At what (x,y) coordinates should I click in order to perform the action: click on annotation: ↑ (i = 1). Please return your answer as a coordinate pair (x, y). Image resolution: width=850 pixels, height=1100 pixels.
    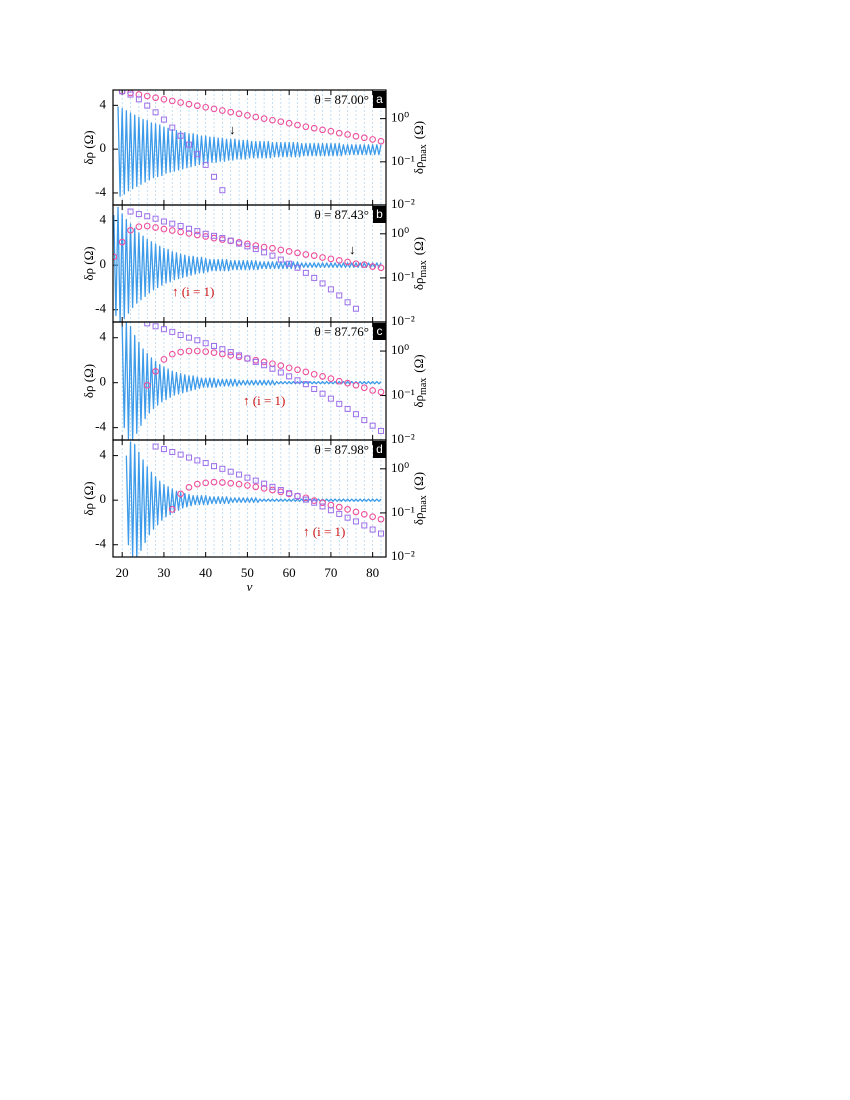
    Looking at the image, I should click on (193, 291).